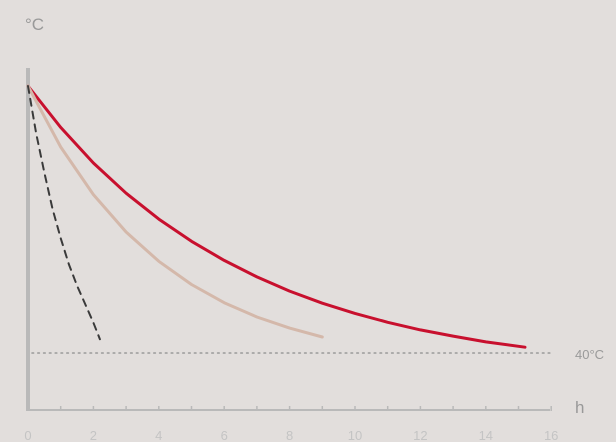 The height and width of the screenshot is (442, 616). Describe the element at coordinates (158, 435) in the screenshot. I see `x-tick-label: 4` at that location.